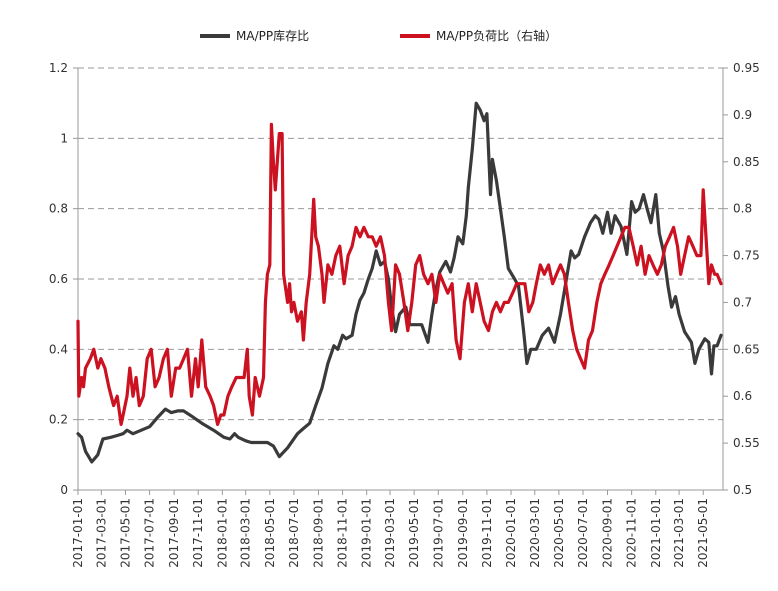 This screenshot has height=591, width=778. I want to click on x-tick-label: 2020-07-01, so click(583, 533).